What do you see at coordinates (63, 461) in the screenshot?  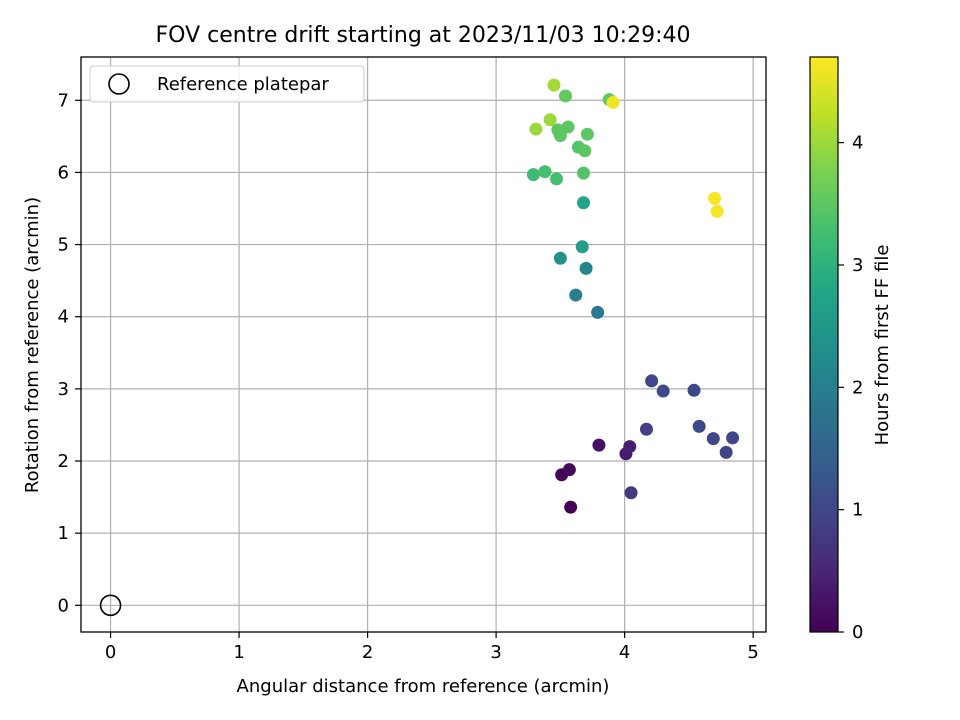 I see `y-tick-label: 2` at bounding box center [63, 461].